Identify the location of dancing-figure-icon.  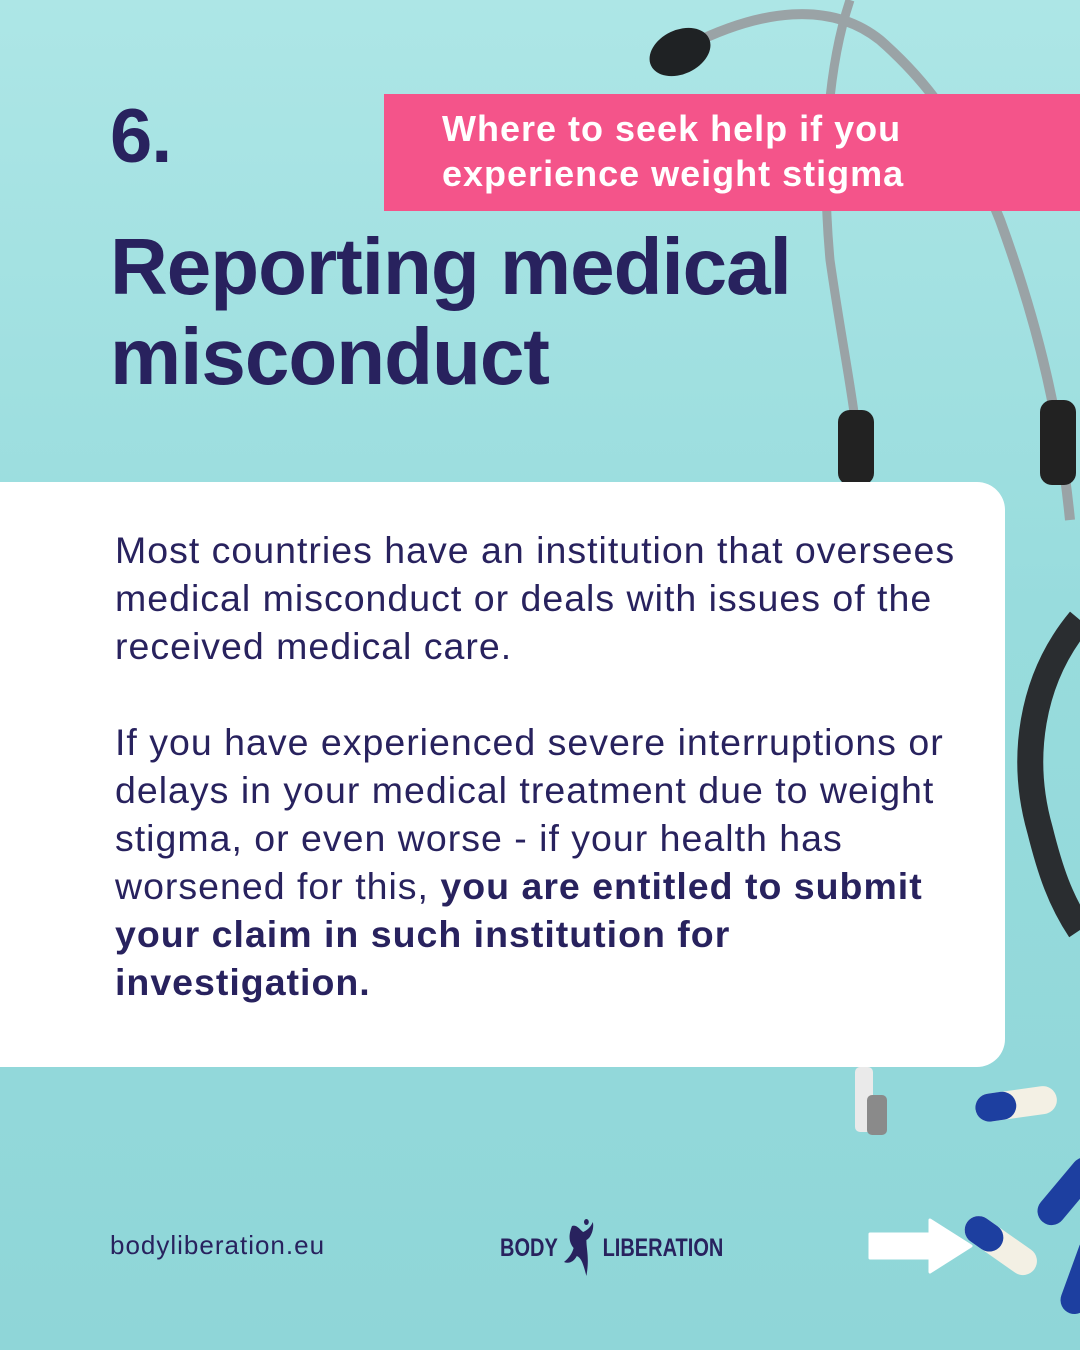
(579, 1247).